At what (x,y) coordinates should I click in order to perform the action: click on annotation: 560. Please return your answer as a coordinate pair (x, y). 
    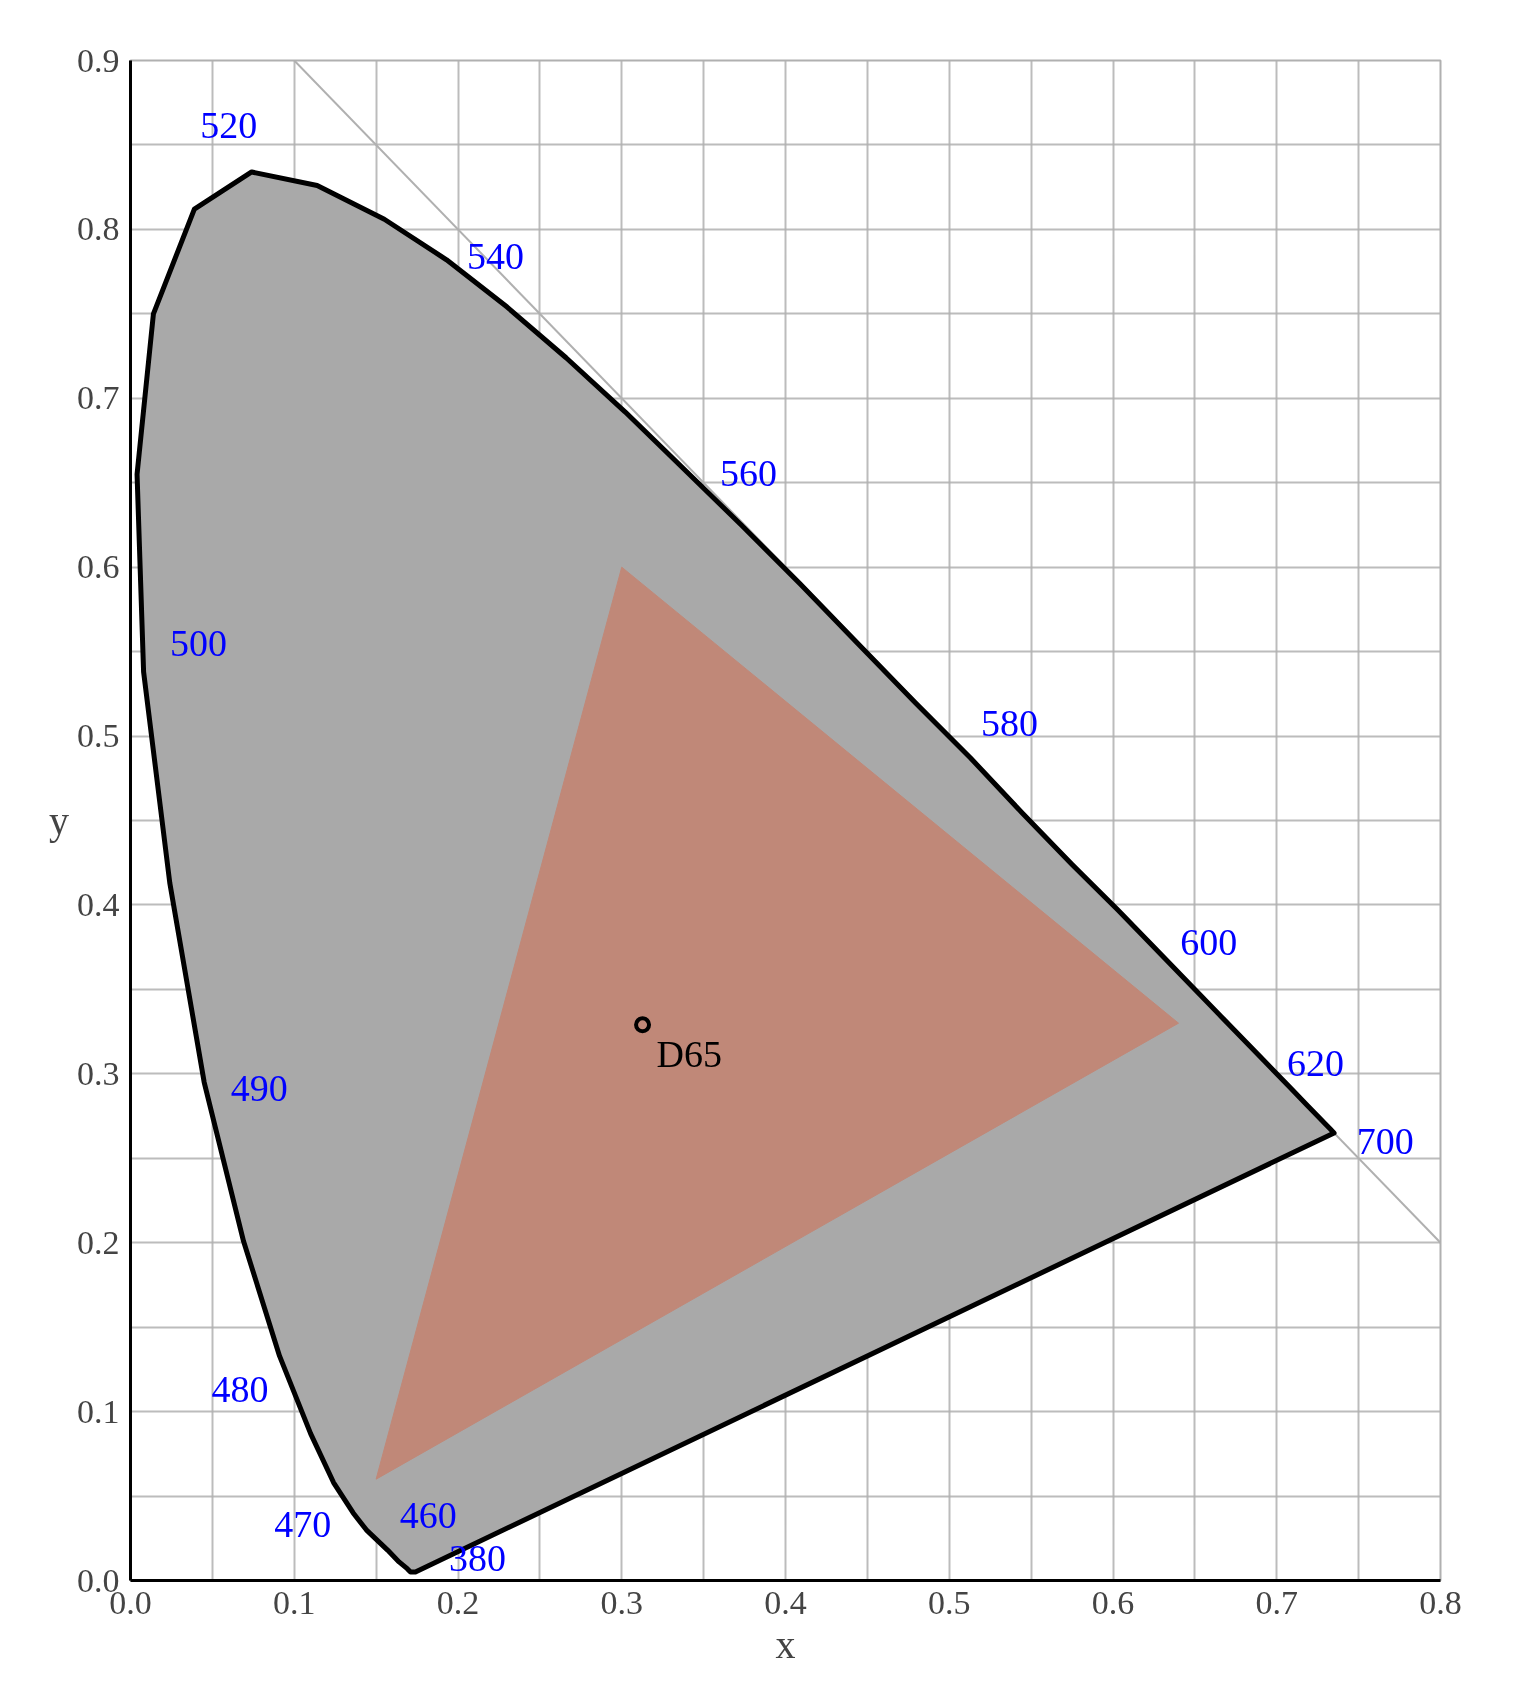
    Looking at the image, I should click on (749, 472).